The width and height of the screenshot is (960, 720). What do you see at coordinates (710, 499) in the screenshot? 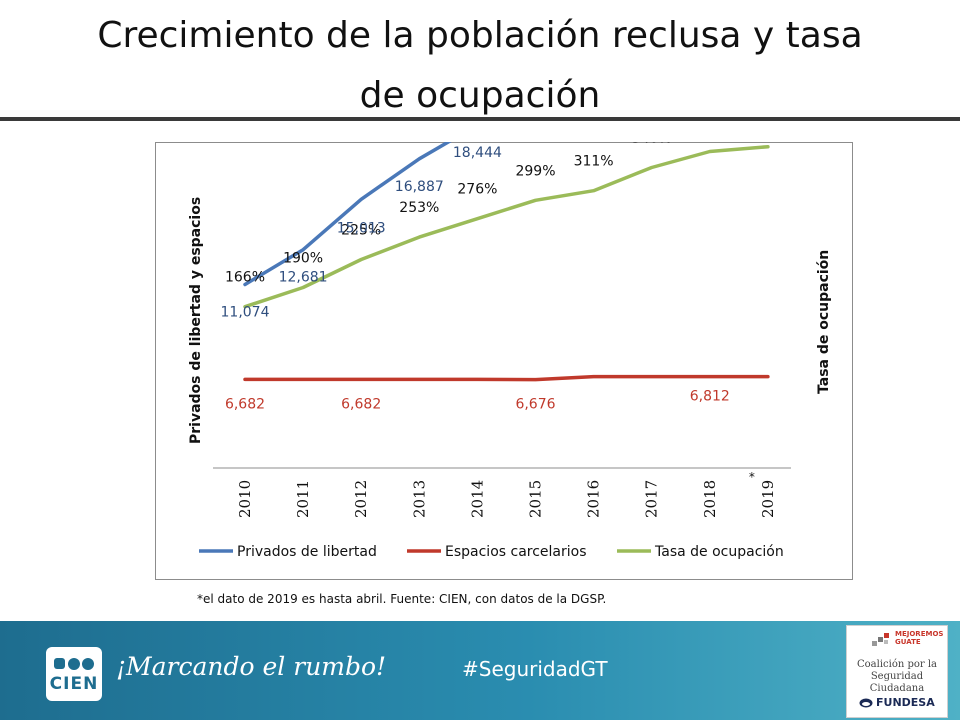
I see `x-tick-label-2018: 2018` at bounding box center [710, 499].